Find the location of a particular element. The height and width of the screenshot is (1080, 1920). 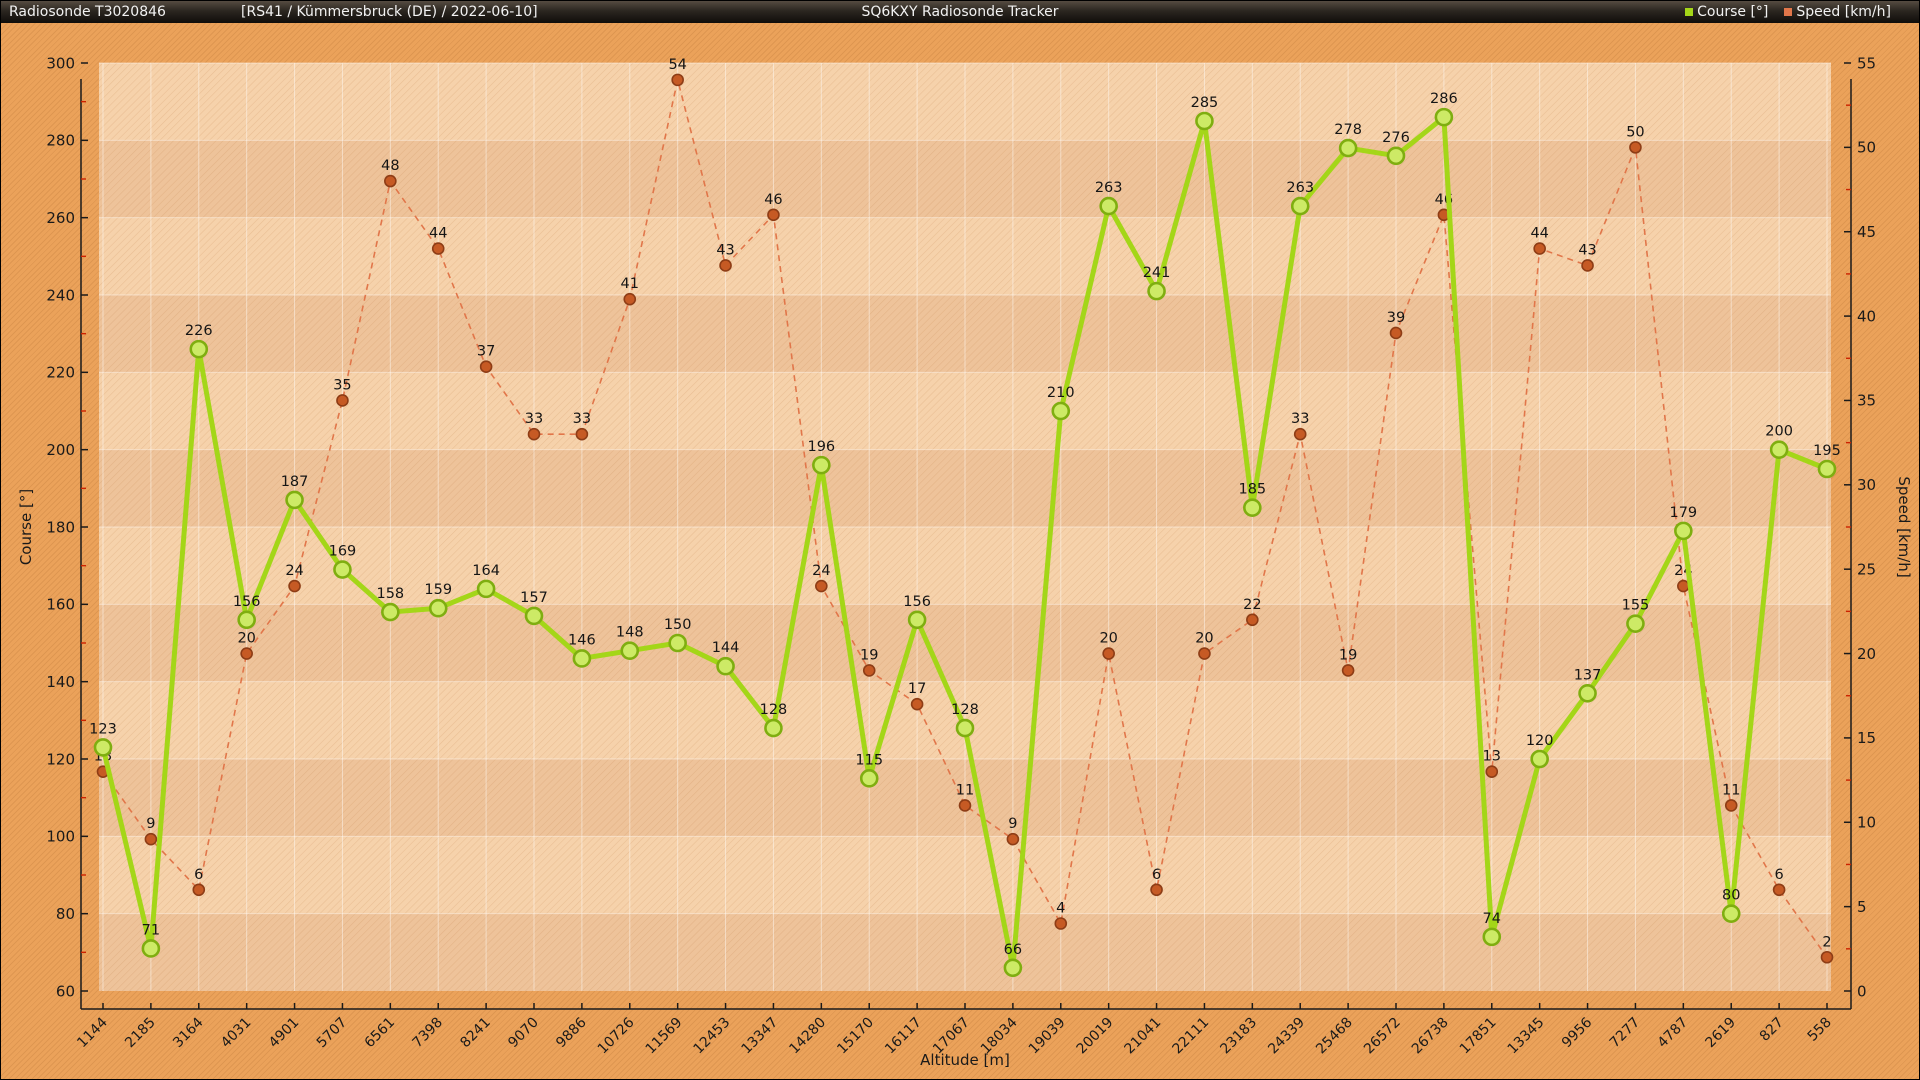

x-axis-tick-label: 558 is located at coordinates (1820, 1030).